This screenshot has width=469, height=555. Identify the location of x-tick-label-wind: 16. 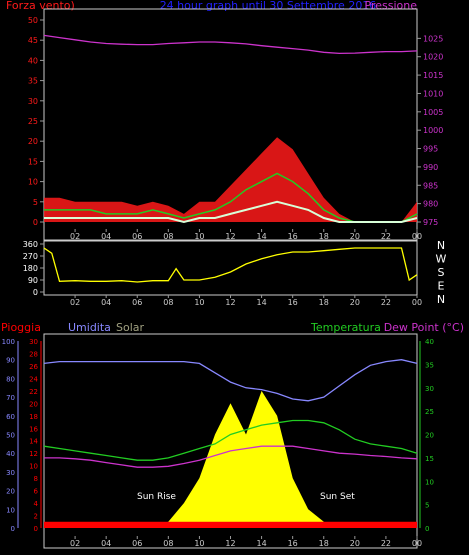
(293, 236).